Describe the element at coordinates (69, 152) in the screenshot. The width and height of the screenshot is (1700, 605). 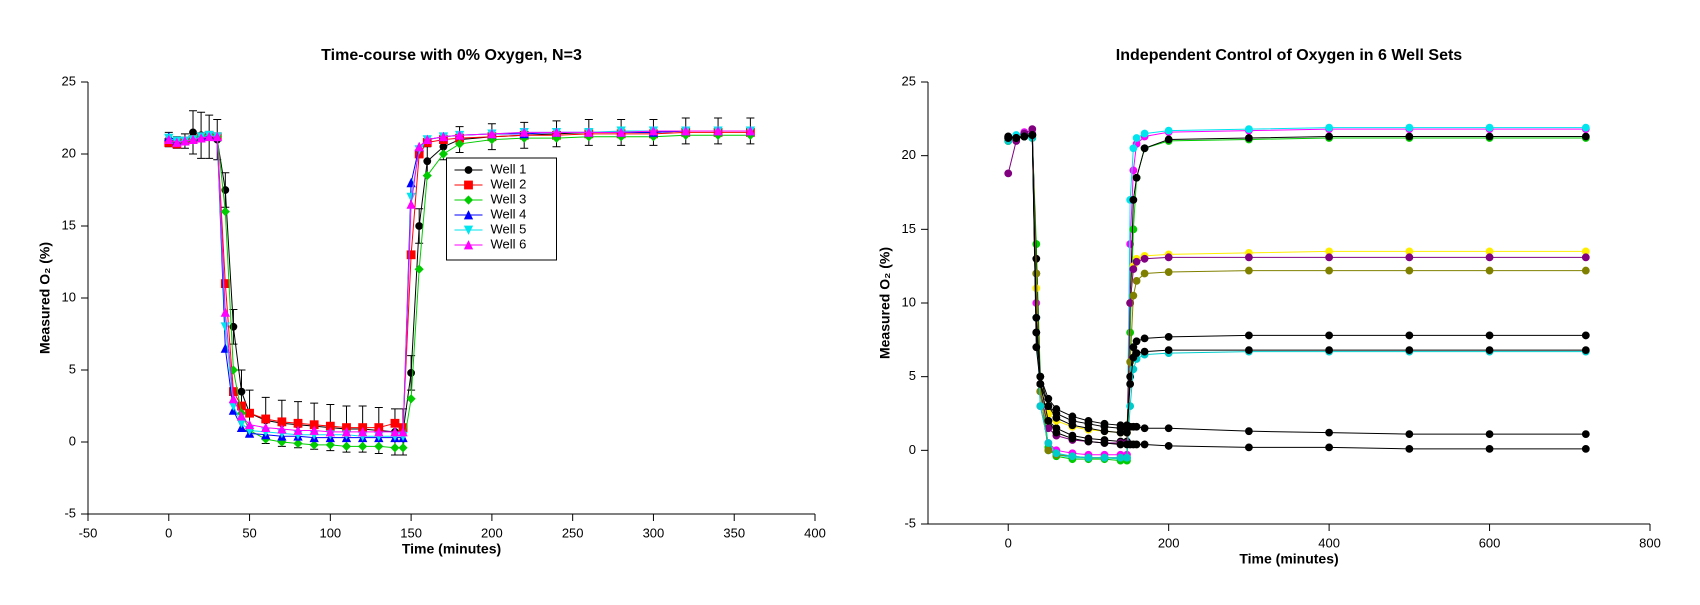
I see `y-tick-label: 20` at that location.